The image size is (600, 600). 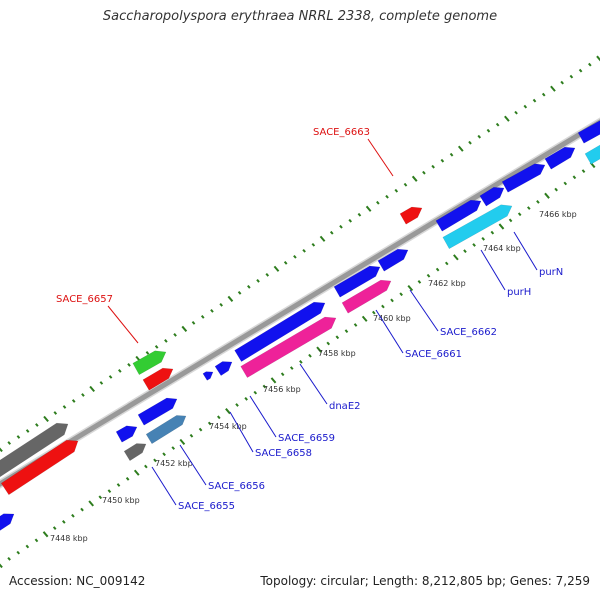 What do you see at coordinates (392, 318) in the screenshot?
I see `tick-label: 7460 kbp` at bounding box center [392, 318].